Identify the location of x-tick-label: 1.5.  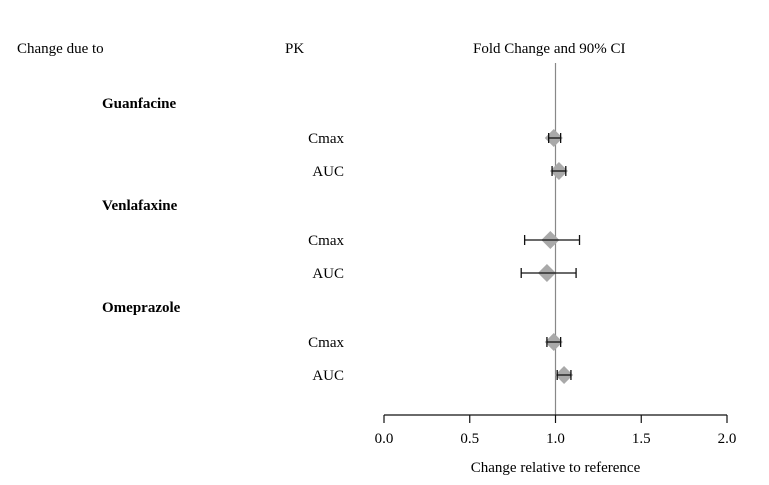
(641, 439).